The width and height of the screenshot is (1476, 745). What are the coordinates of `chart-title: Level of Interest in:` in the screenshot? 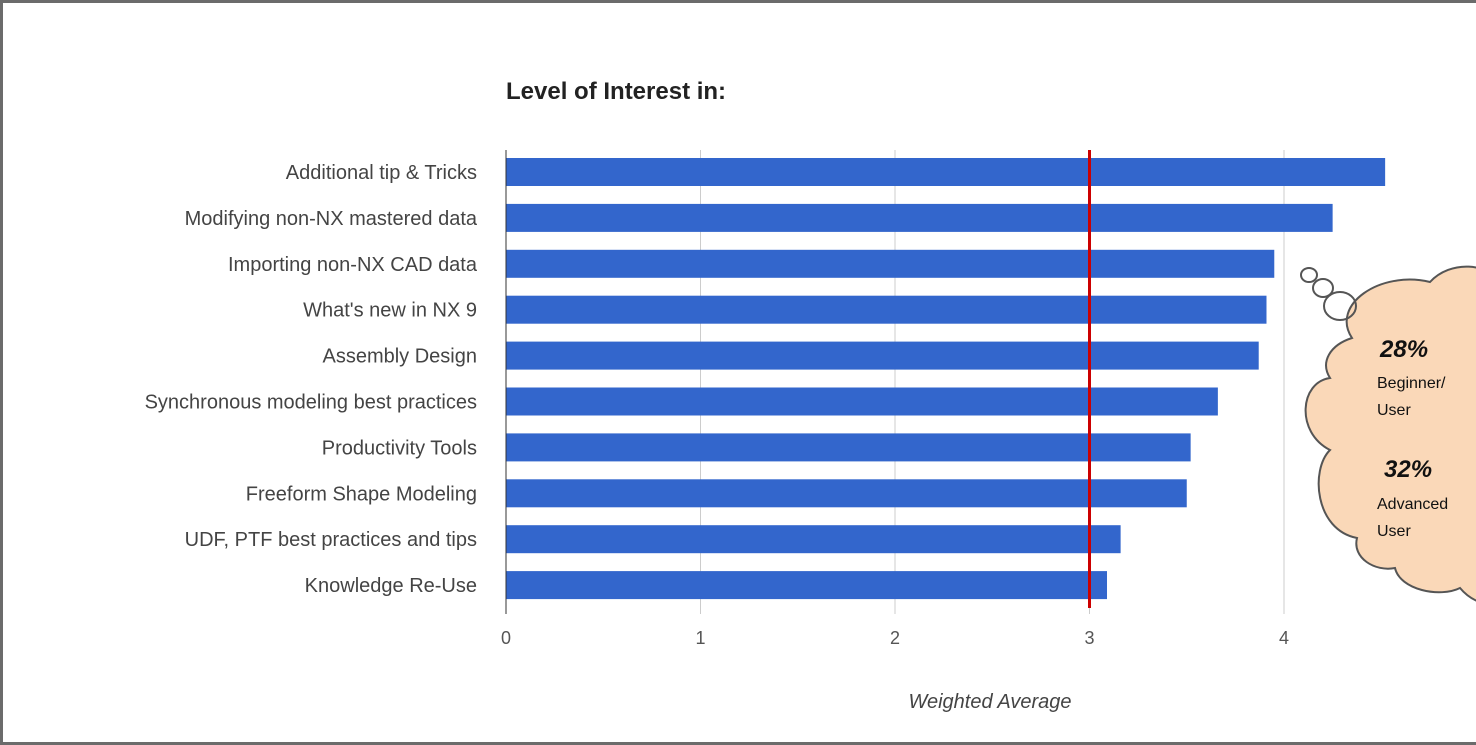 It's located at (616, 91).